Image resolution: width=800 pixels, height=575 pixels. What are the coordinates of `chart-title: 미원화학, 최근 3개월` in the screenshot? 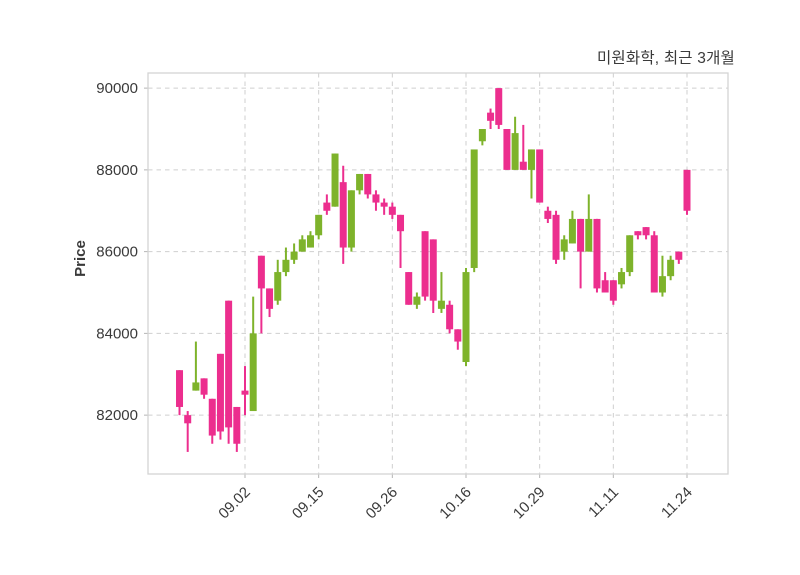 It's located at (665, 58).